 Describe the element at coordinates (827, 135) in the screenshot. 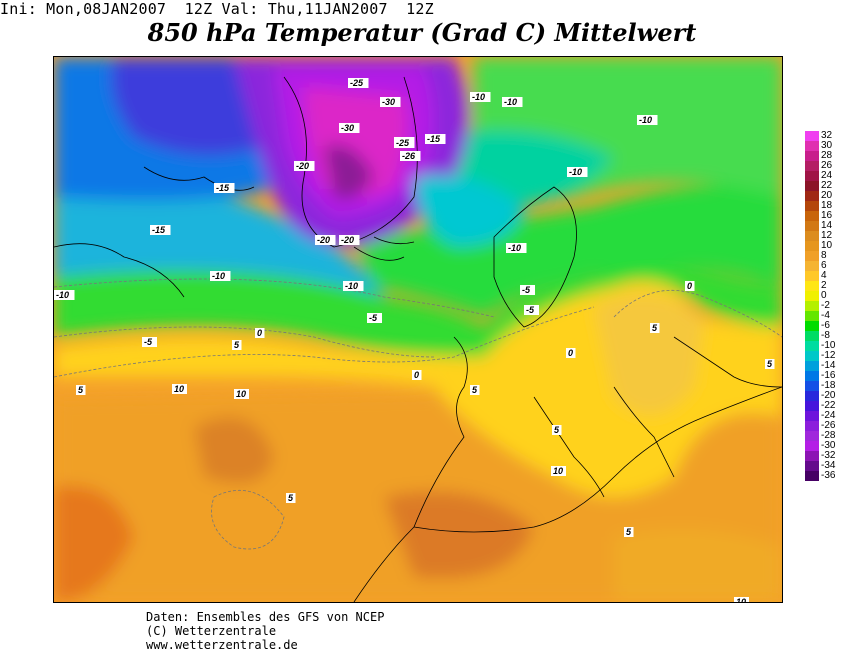

I see `legend-label: 32` at that location.